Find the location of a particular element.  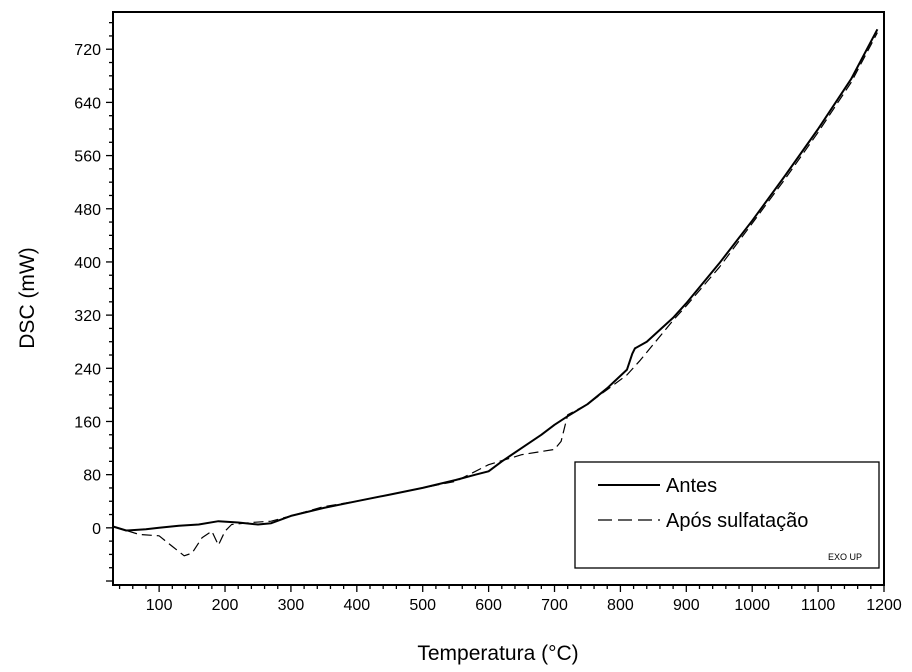

x-tick-label: 100 is located at coordinates (159, 605).